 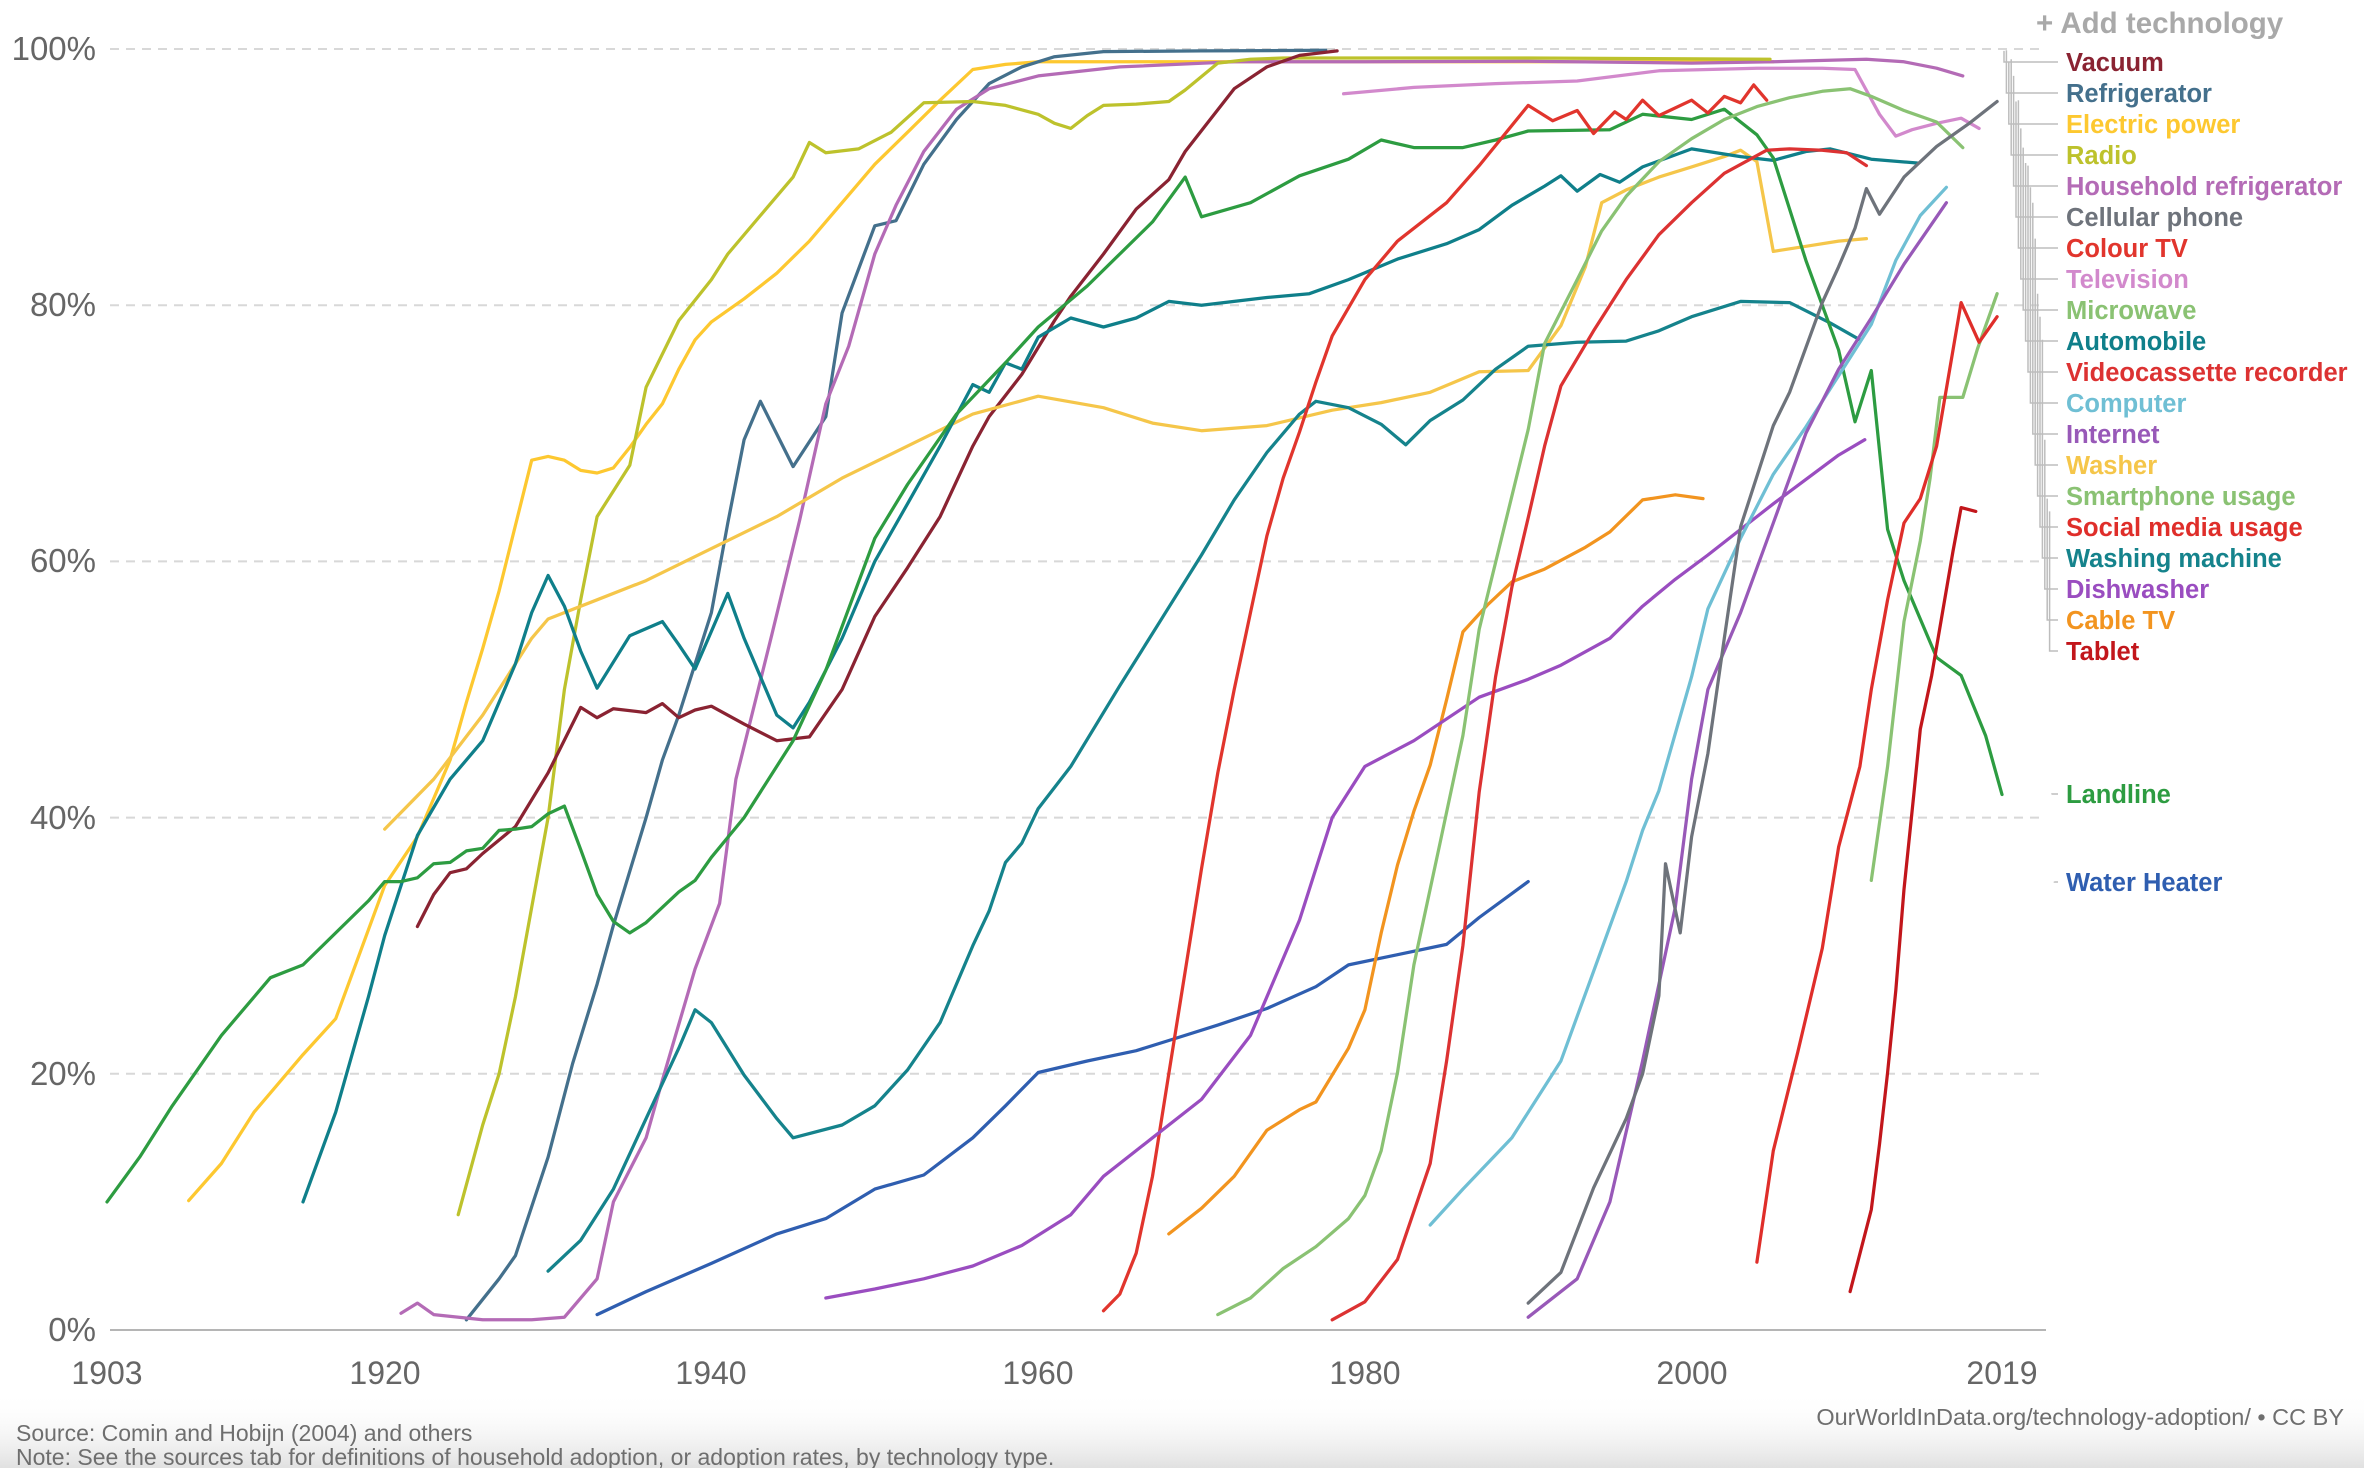 What do you see at coordinates (106, 1373) in the screenshot?
I see `svg-text: 1903` at bounding box center [106, 1373].